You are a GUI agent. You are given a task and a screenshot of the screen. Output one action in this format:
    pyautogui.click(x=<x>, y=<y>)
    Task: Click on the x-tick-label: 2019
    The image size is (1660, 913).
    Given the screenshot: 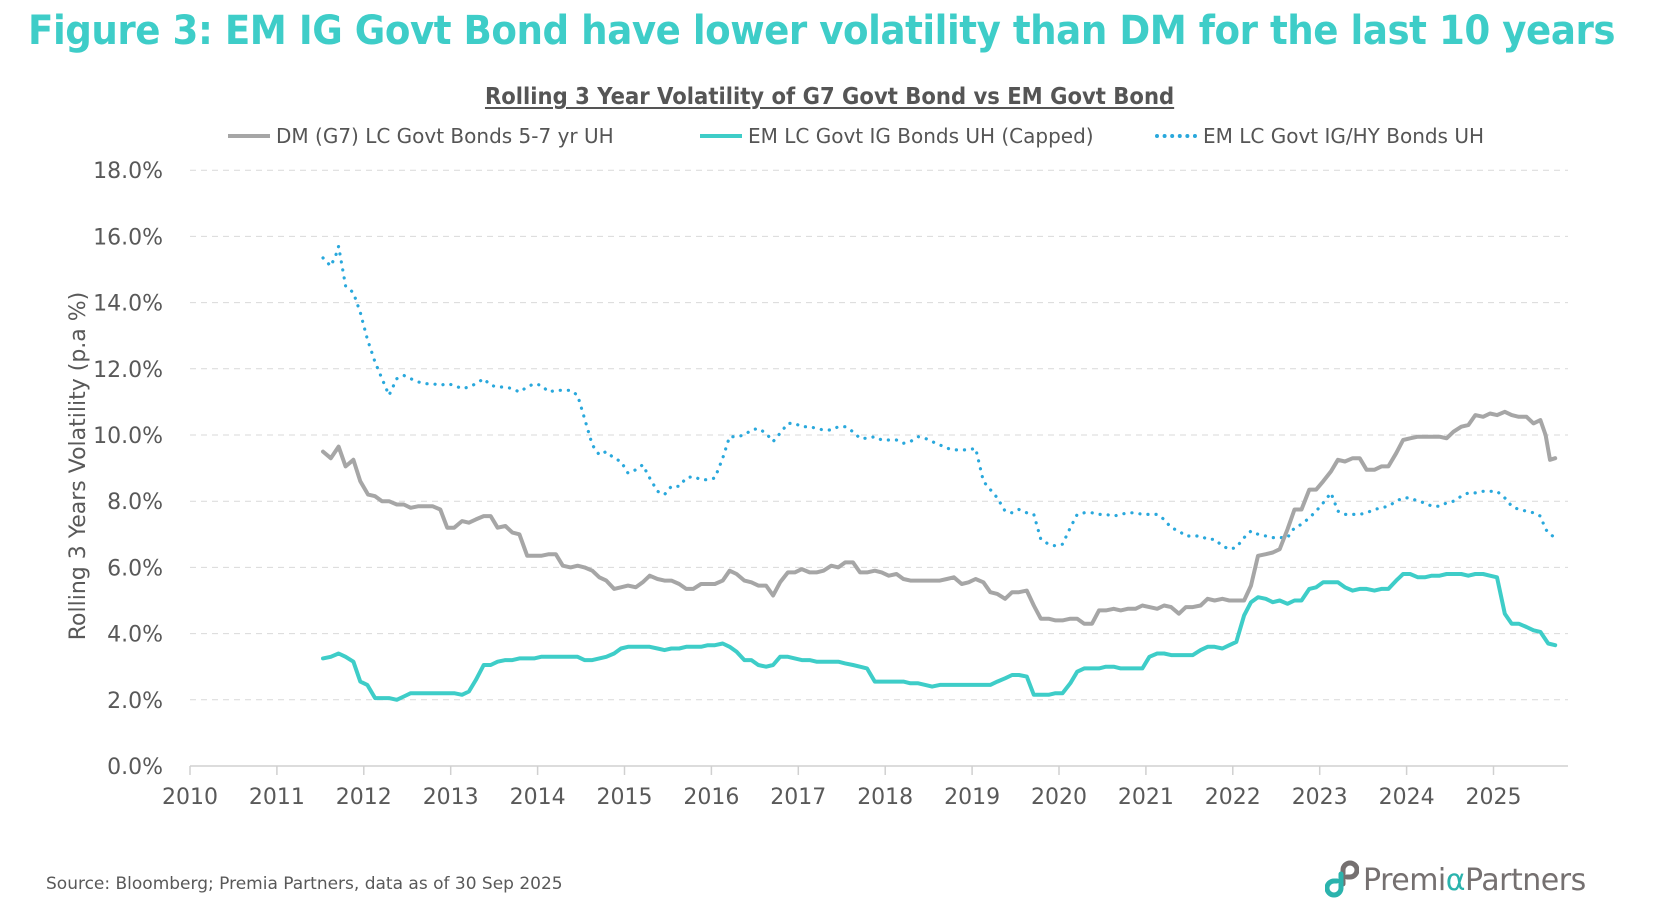 What is the action you would take?
    pyautogui.click(x=972, y=797)
    